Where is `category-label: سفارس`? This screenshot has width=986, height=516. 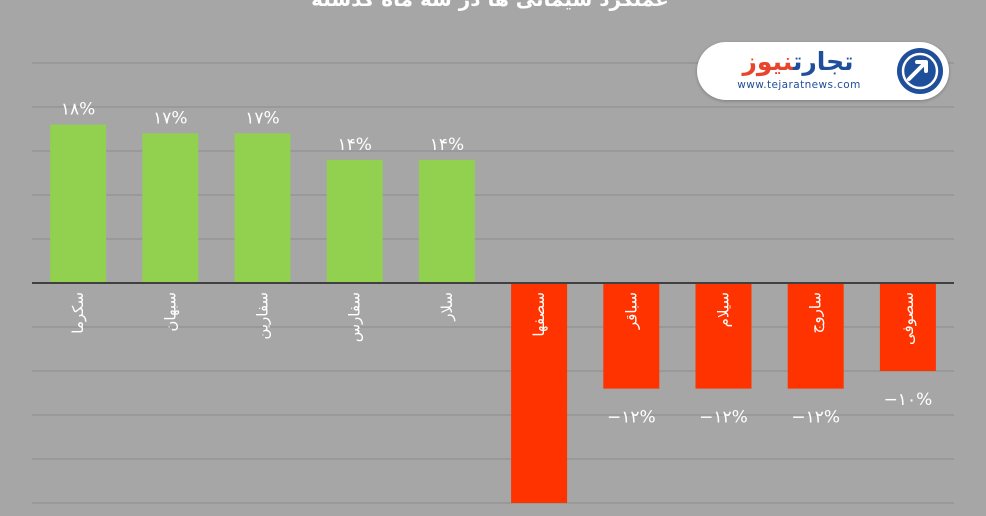
category-label: سفارس is located at coordinates (355, 317).